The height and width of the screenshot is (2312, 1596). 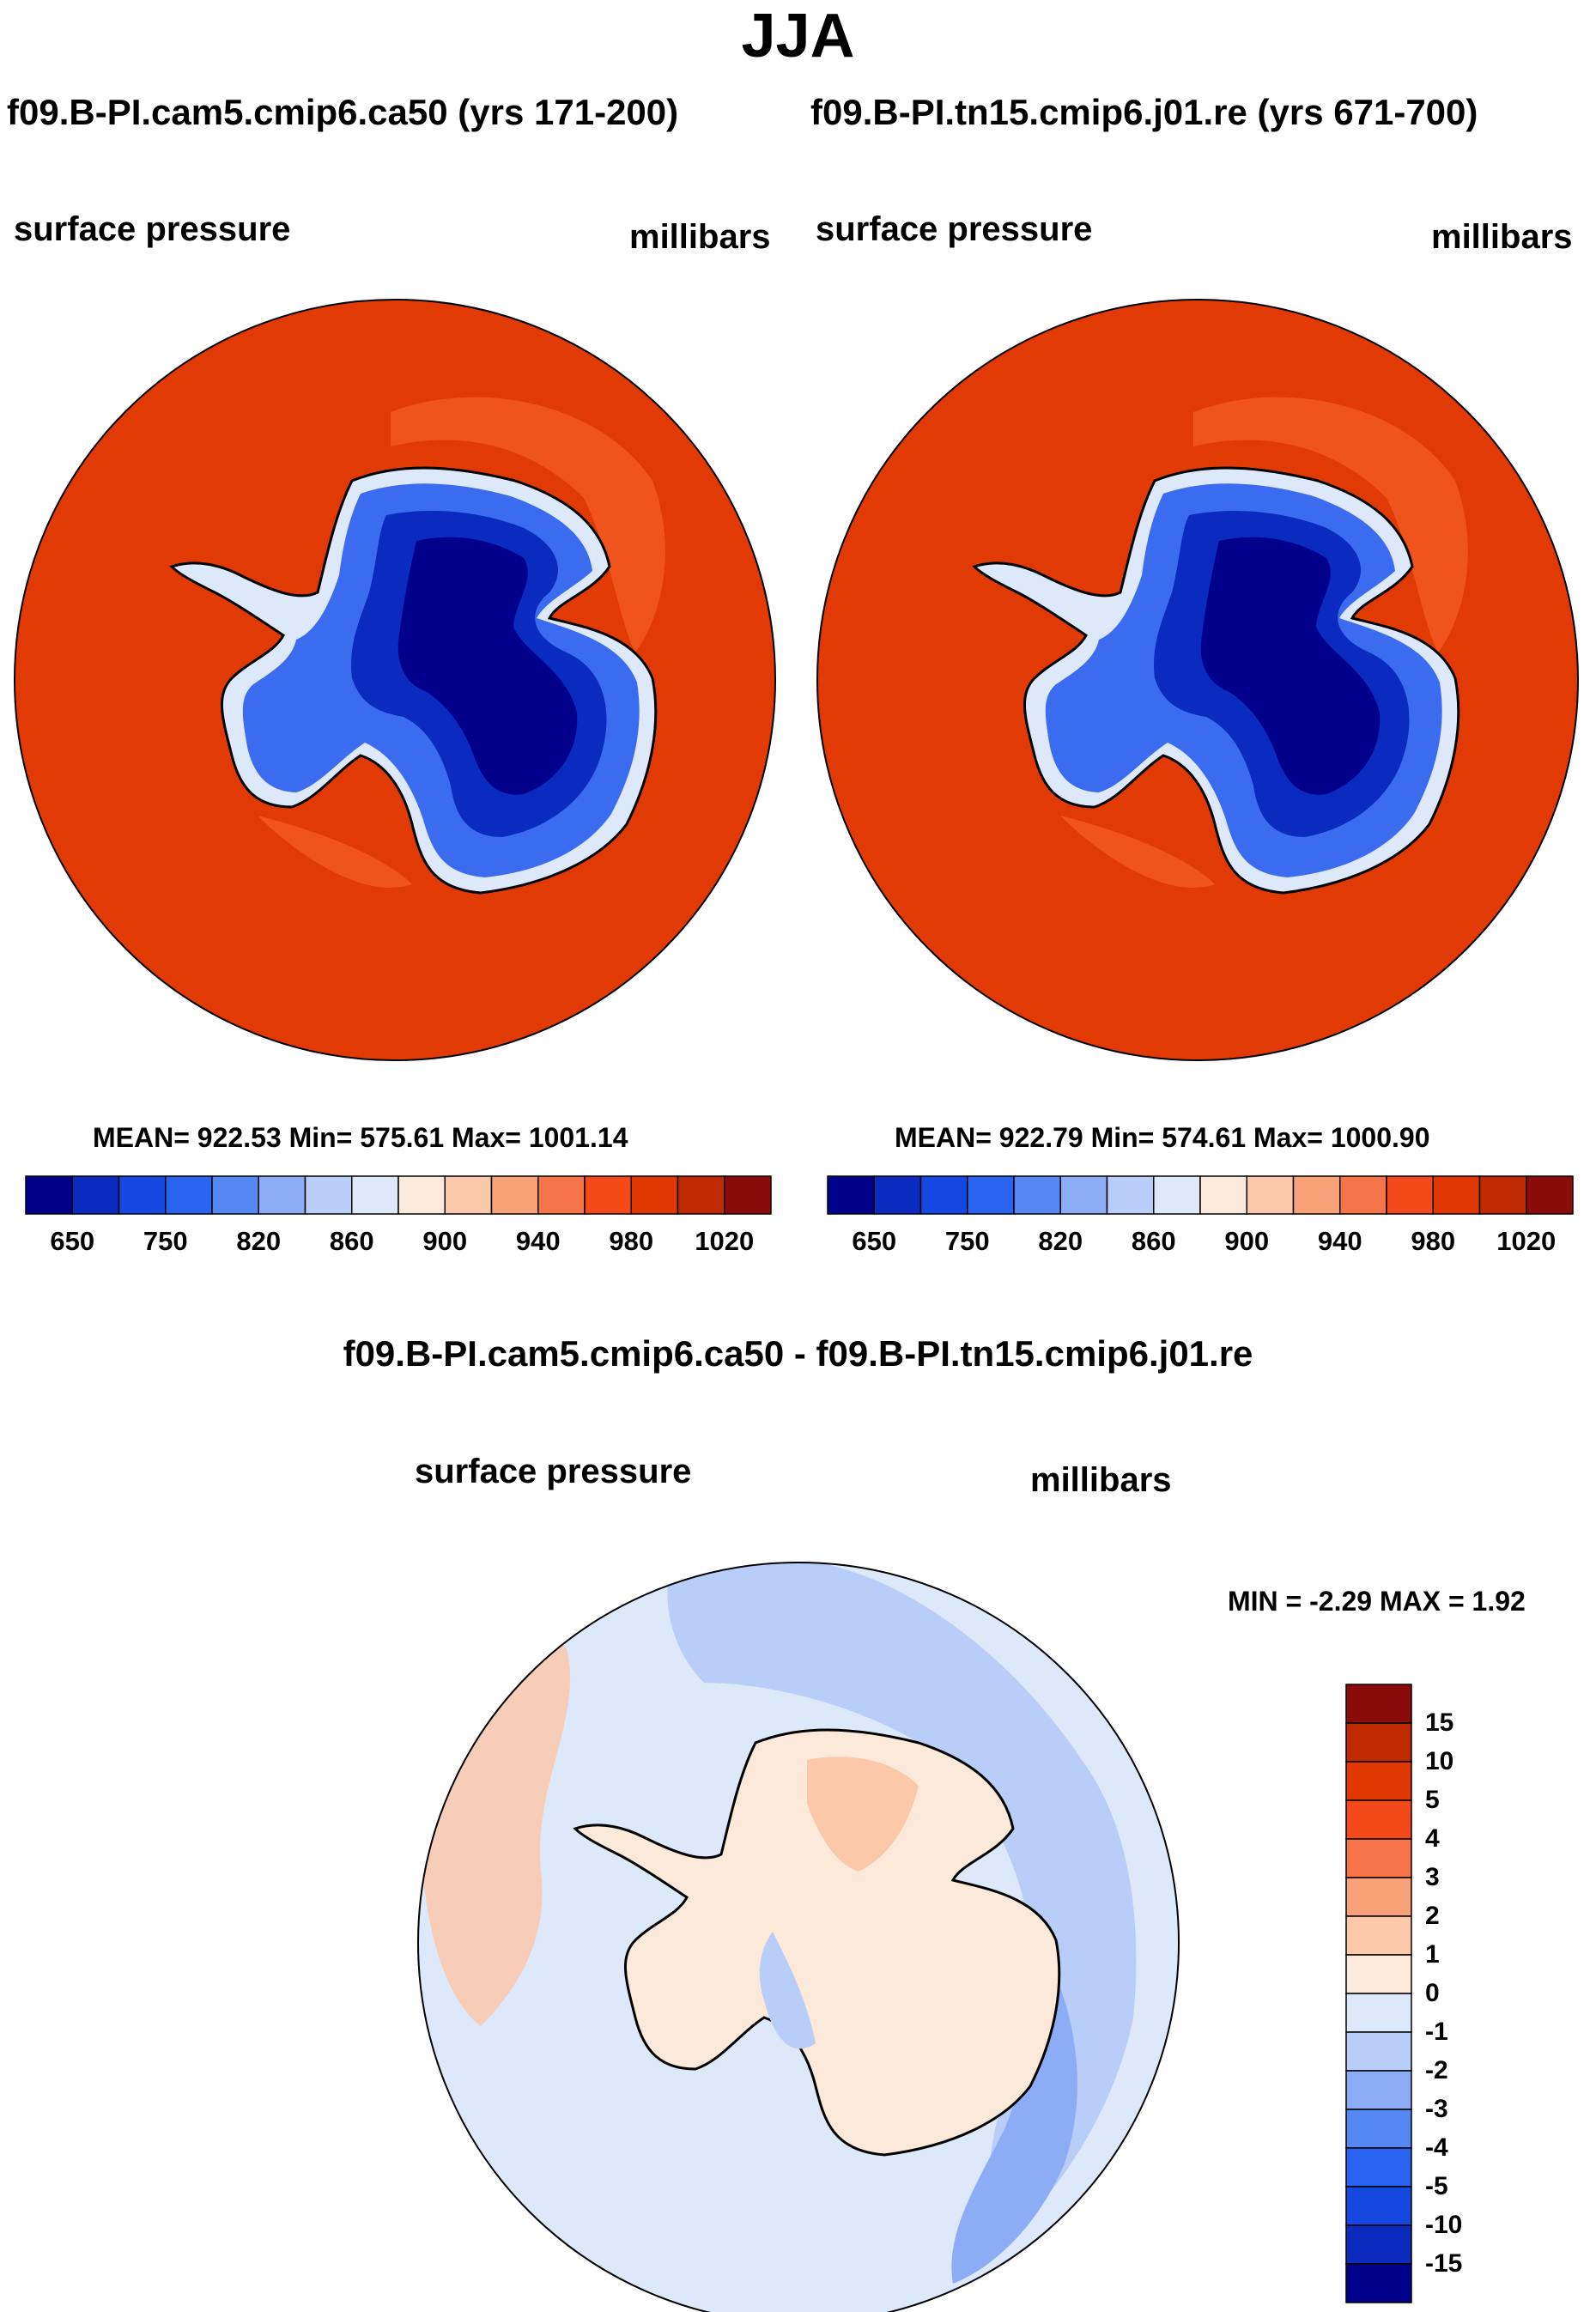 What do you see at coordinates (1432, 1955) in the screenshot?
I see `colorbar-tick-label: 1` at bounding box center [1432, 1955].